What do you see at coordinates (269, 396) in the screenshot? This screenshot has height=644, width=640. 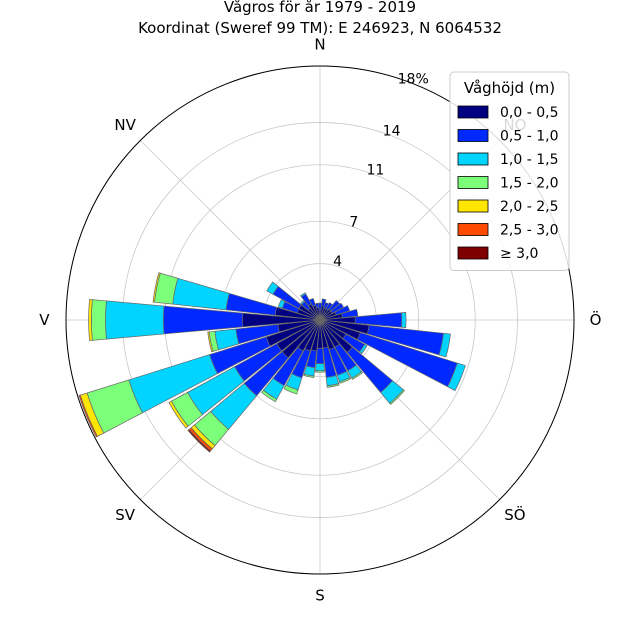 I see `rose-bar-213.75-bin-3` at bounding box center [269, 396].